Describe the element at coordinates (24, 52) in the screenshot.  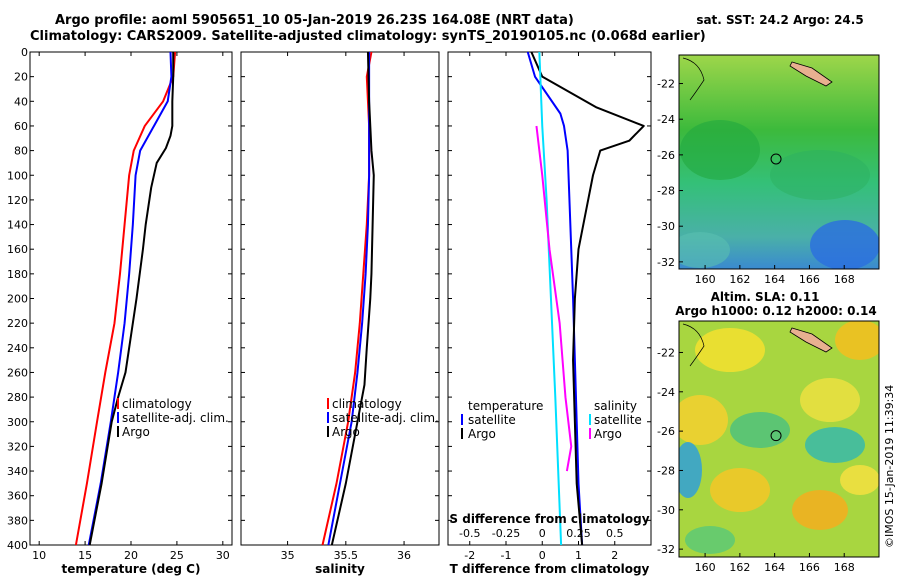
I see `y-tick-label: 0` at that location.